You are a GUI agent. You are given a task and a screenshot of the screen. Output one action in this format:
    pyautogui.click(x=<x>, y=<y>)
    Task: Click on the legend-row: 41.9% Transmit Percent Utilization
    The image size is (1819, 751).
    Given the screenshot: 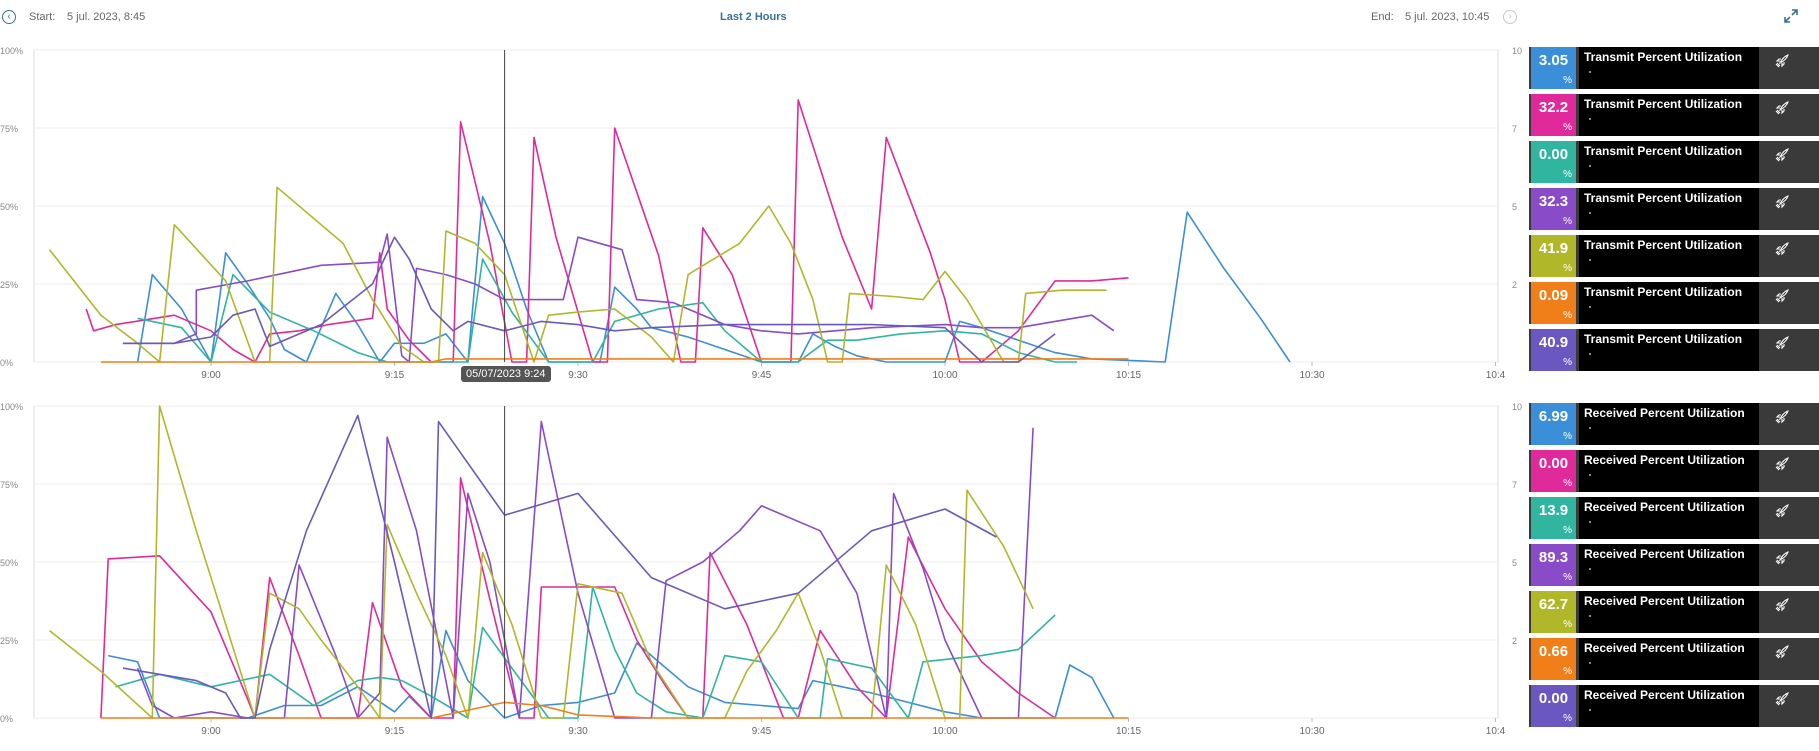 What is the action you would take?
    pyautogui.click(x=1674, y=257)
    